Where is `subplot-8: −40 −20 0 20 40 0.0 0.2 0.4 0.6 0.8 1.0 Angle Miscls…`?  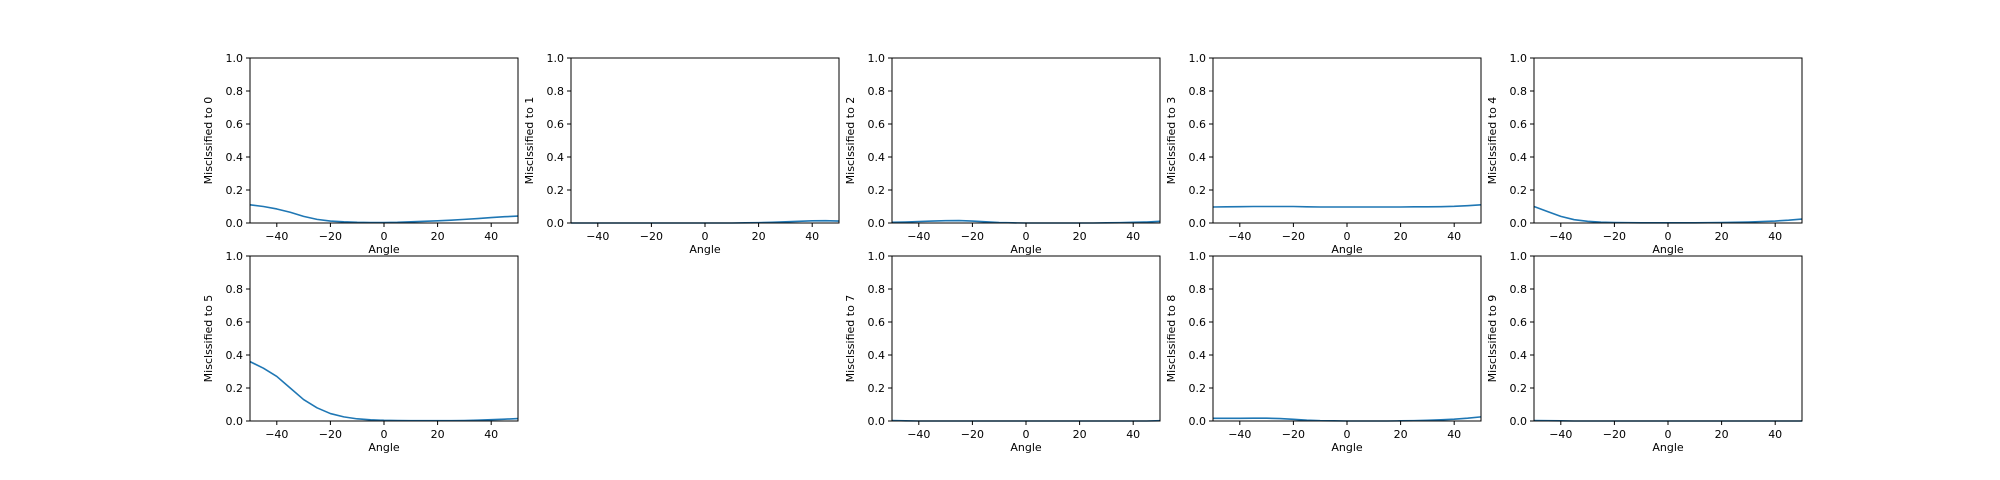 subplot-8: −40 −20 0 20 40 0.0 0.2 0.4 0.6 0.8 1.0 Angle Miscls… is located at coordinates (1323, 352).